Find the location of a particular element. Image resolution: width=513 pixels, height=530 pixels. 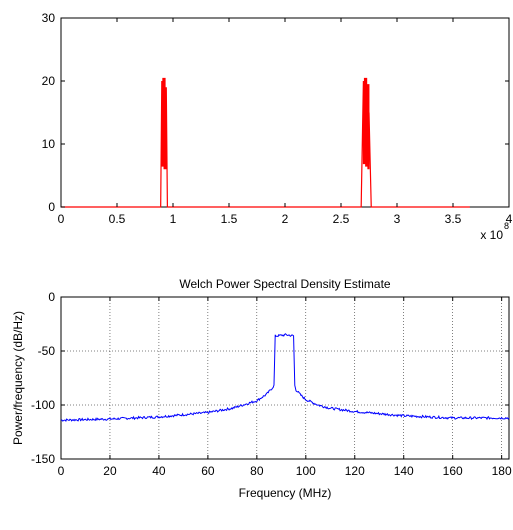

top-plot-x-exponent-power: 8 is located at coordinates (506, 226).